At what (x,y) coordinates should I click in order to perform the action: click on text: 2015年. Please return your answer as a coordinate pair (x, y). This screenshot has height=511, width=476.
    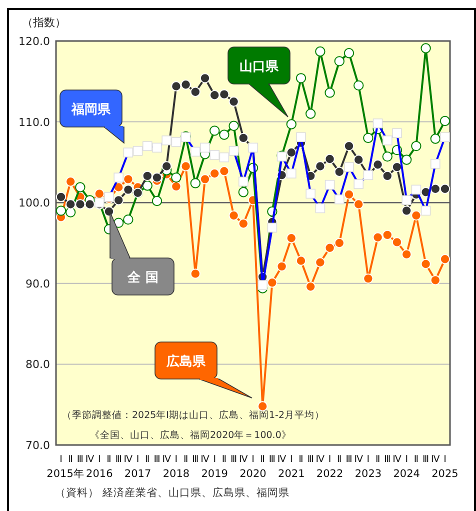
    Looking at the image, I should click on (65, 474).